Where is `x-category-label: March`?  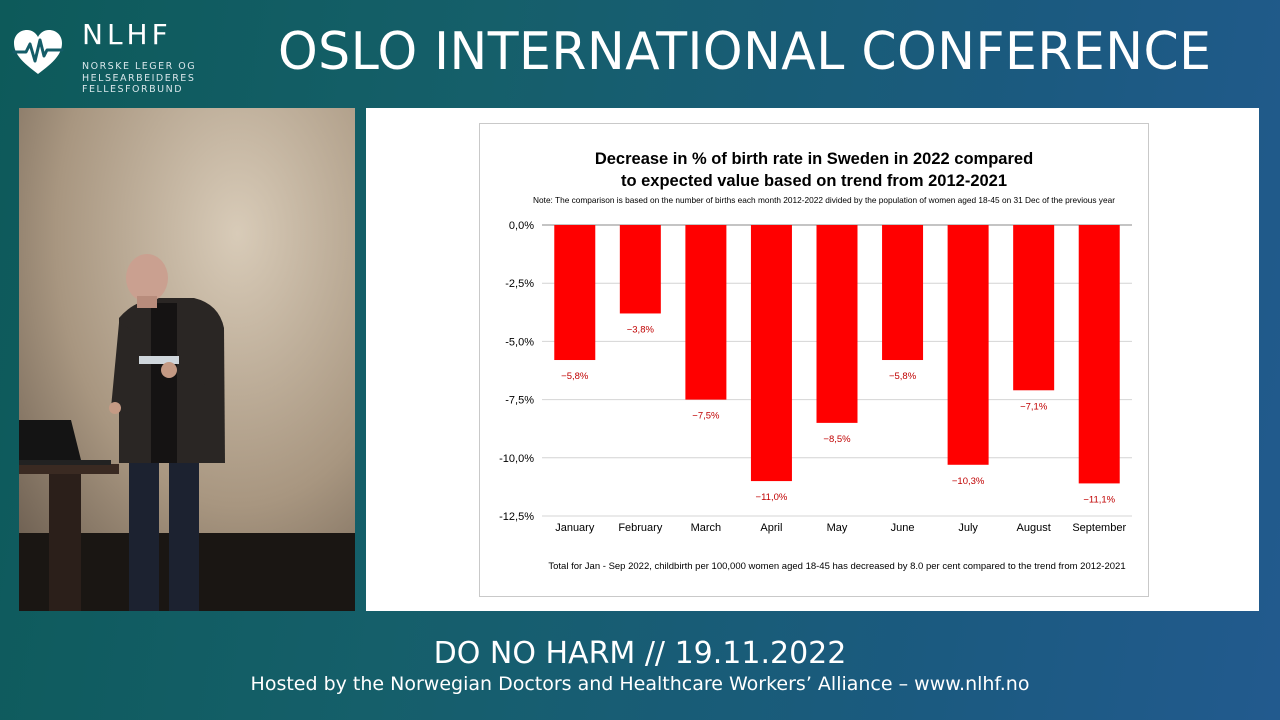 x-category-label: March is located at coordinates (706, 528).